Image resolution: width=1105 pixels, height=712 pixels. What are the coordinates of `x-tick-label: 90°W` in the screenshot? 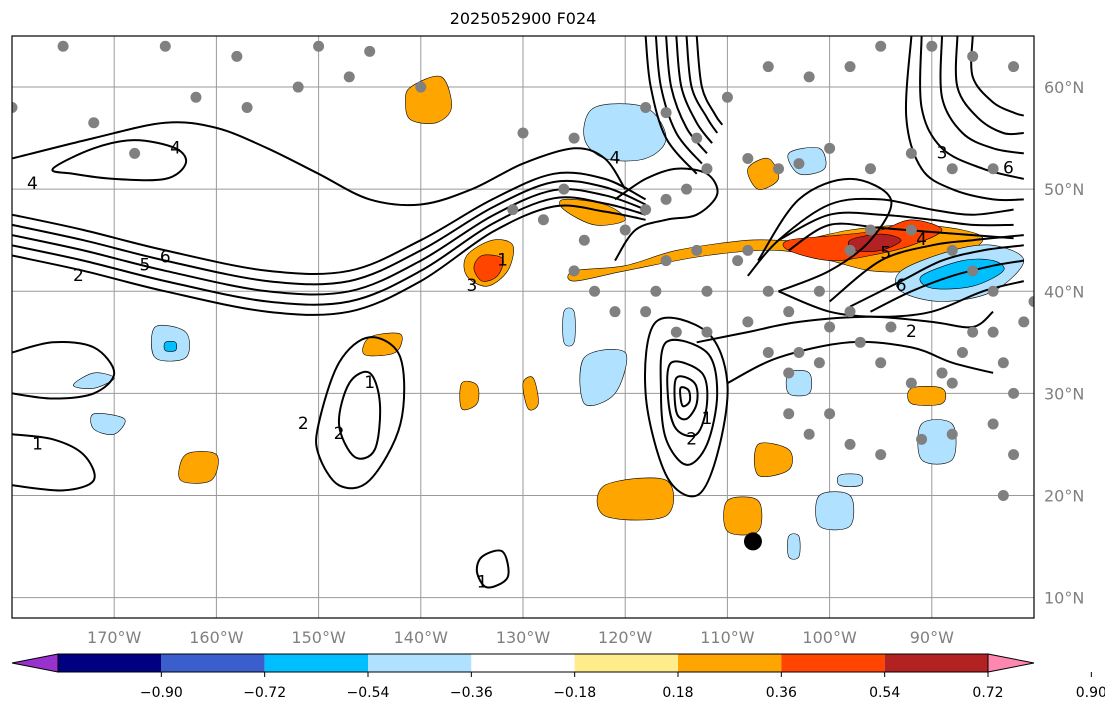 It's located at (932, 637).